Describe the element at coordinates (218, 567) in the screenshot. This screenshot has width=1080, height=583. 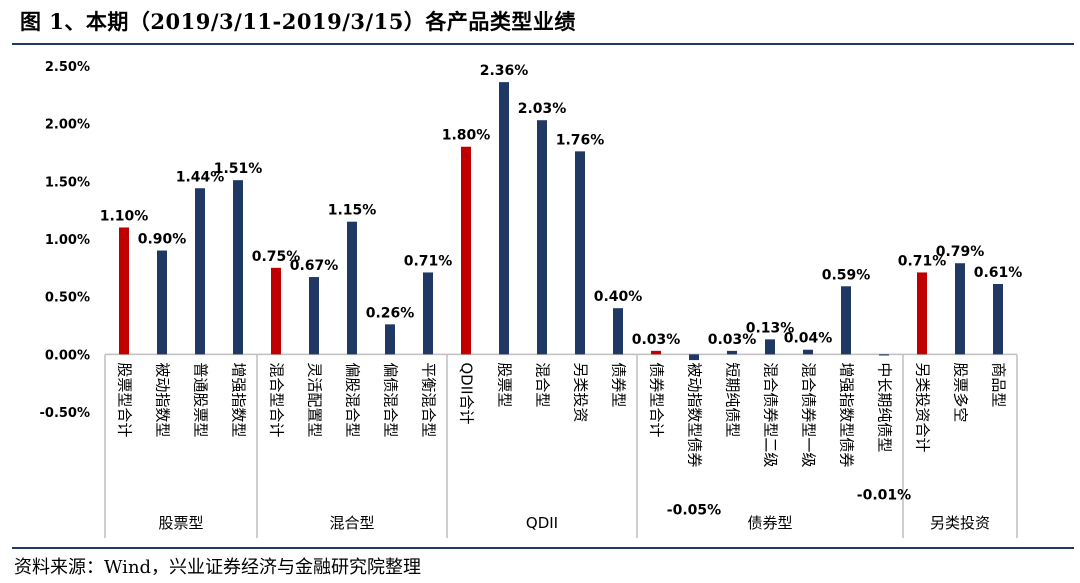
I see `source-note: 资料来源：Wind，兴业证券经济与金融研究院整理` at that location.